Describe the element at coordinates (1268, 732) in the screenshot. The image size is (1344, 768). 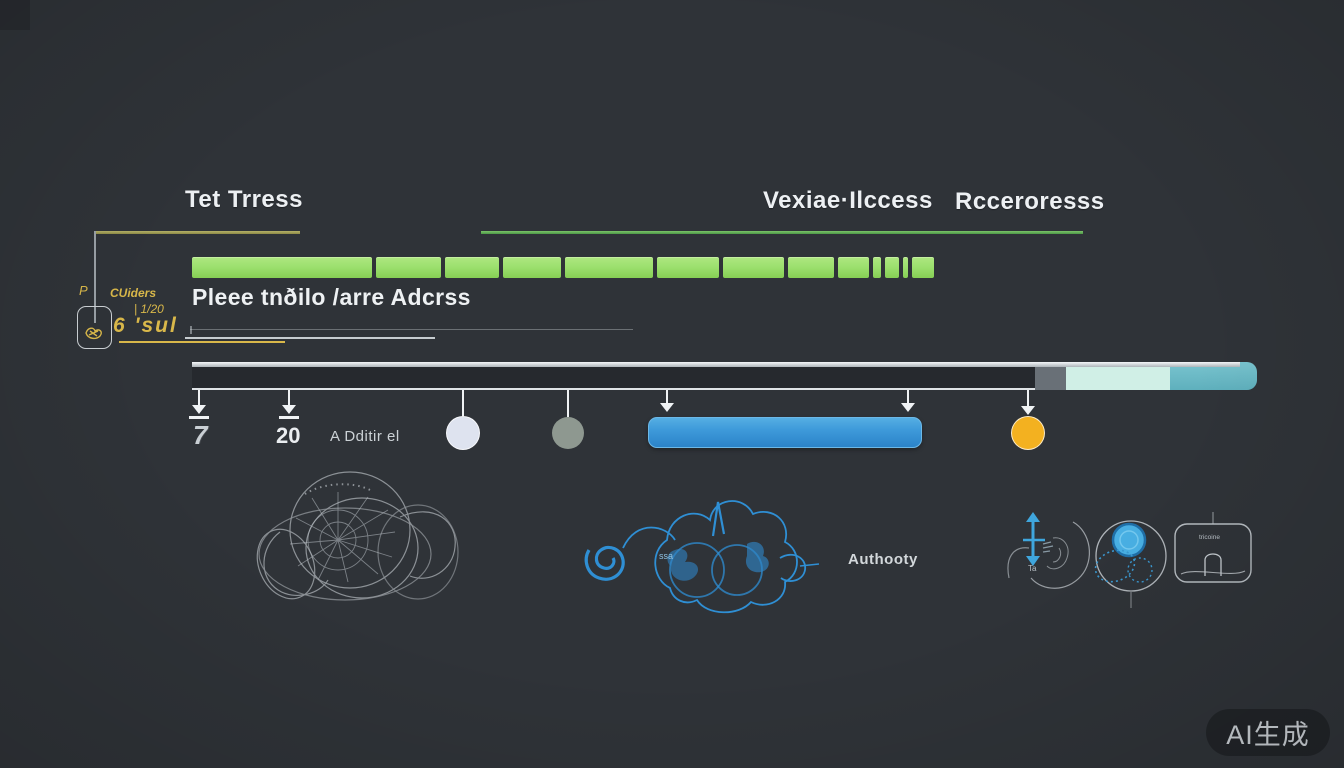
I see `ai-watermark: AI生成` at that location.